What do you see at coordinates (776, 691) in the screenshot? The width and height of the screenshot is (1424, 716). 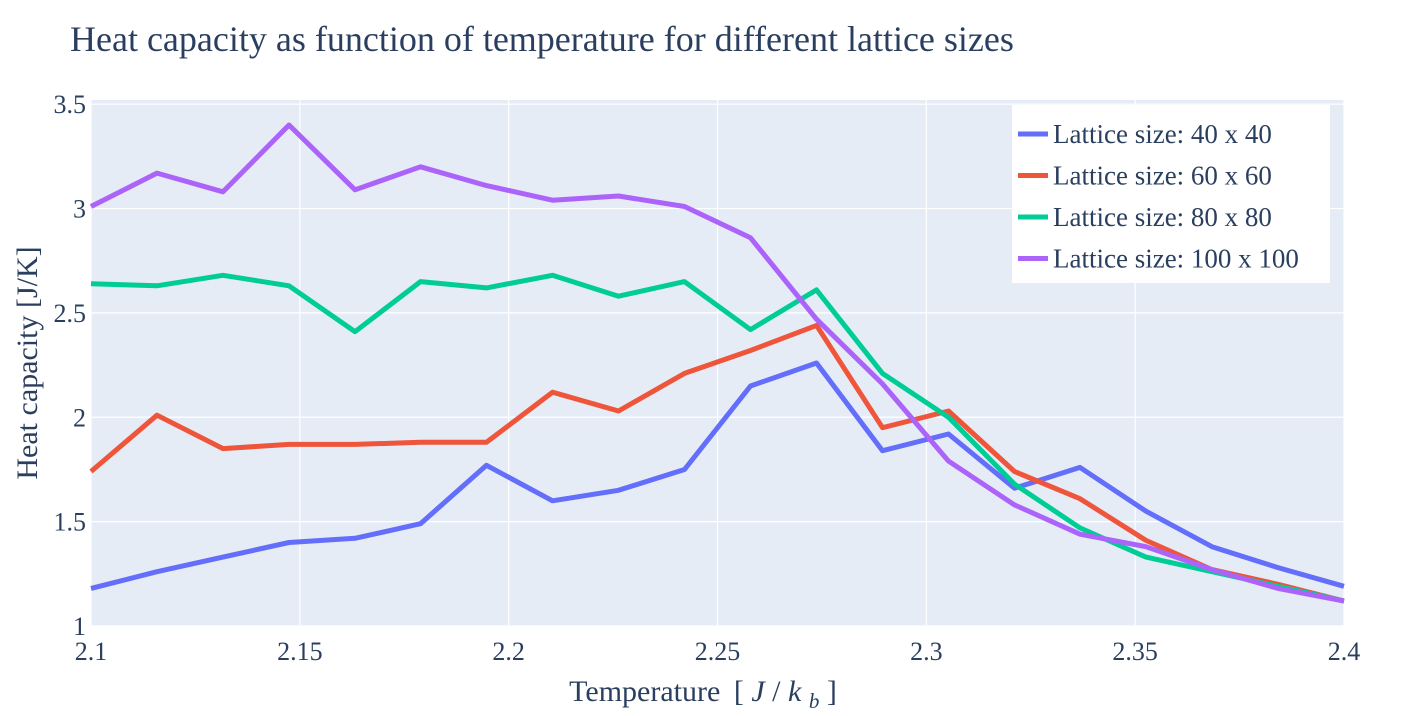 I see `x-axis-title-slash: /` at bounding box center [776, 691].